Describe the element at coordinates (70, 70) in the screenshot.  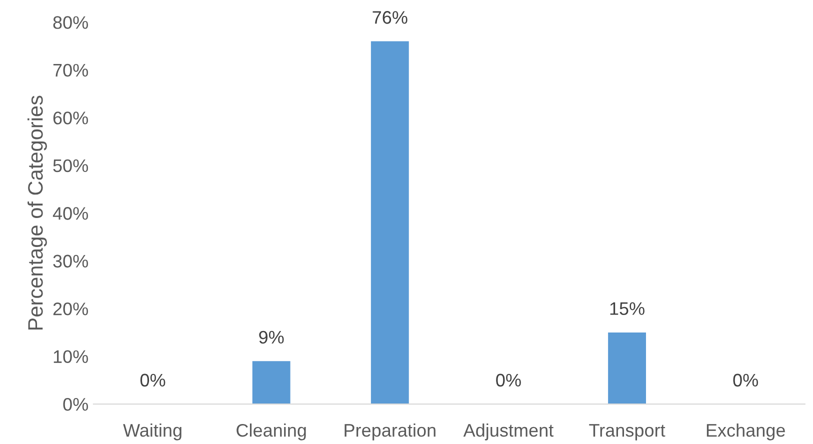
I see `y-tick-label: 70%` at that location.